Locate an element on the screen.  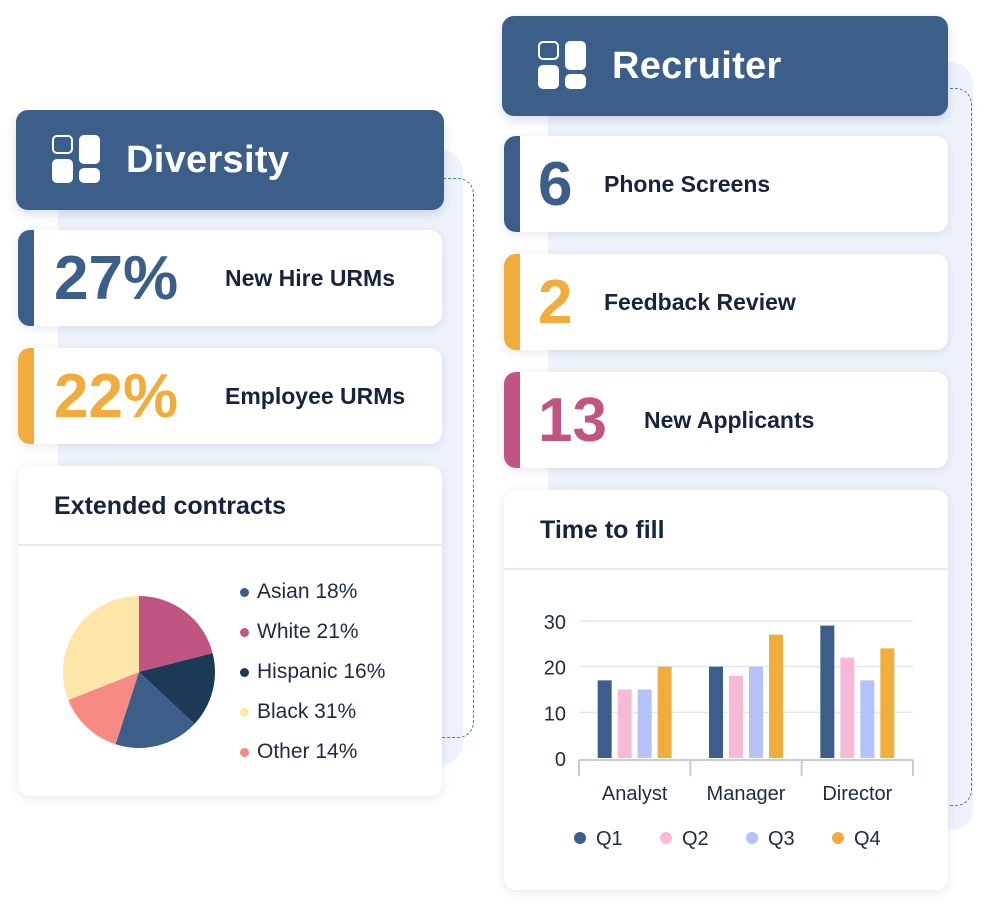
employee-urms-value: 22% is located at coordinates (116, 396).